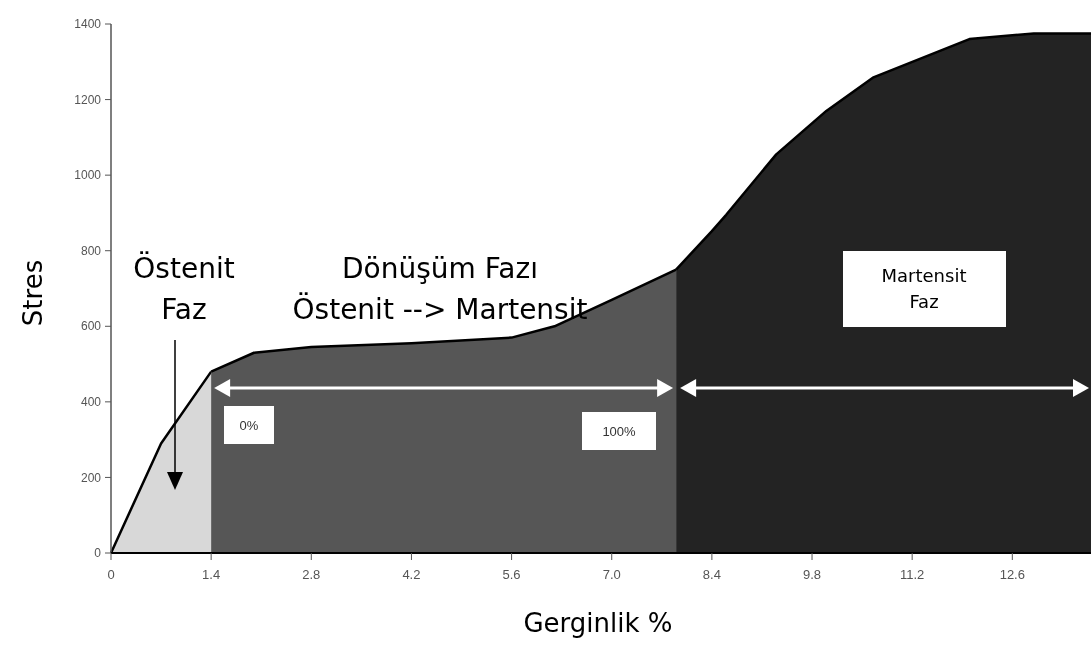 Image resolution: width=1091 pixels, height=653 pixels. What do you see at coordinates (249, 425) in the screenshot?
I see `annotation: 0%` at bounding box center [249, 425].